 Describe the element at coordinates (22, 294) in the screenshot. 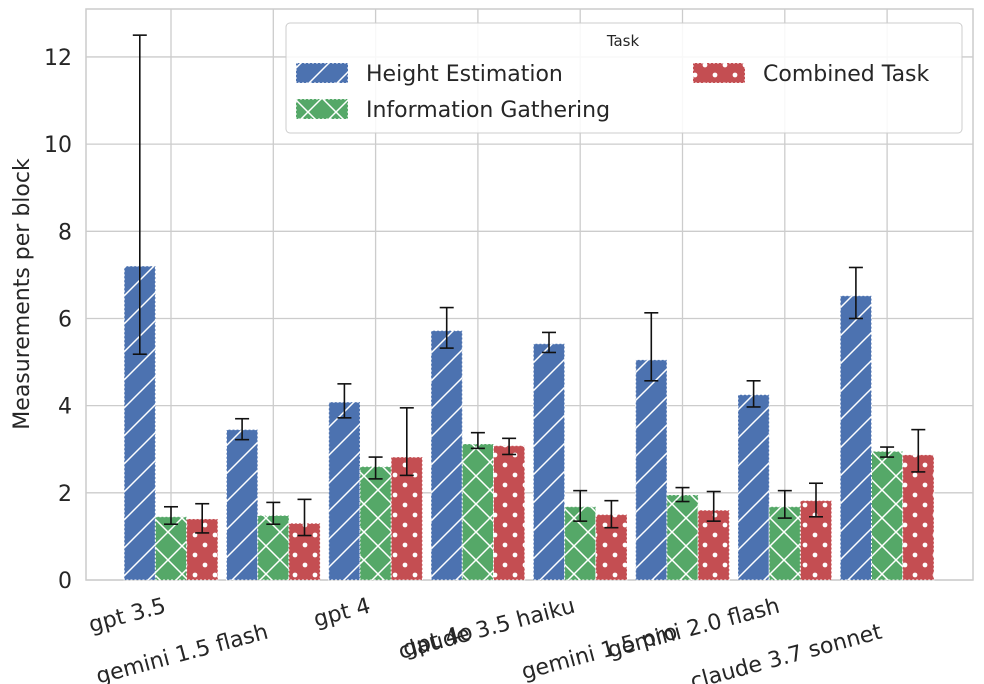

I see `y-axis-title: Measurements per block` at that location.